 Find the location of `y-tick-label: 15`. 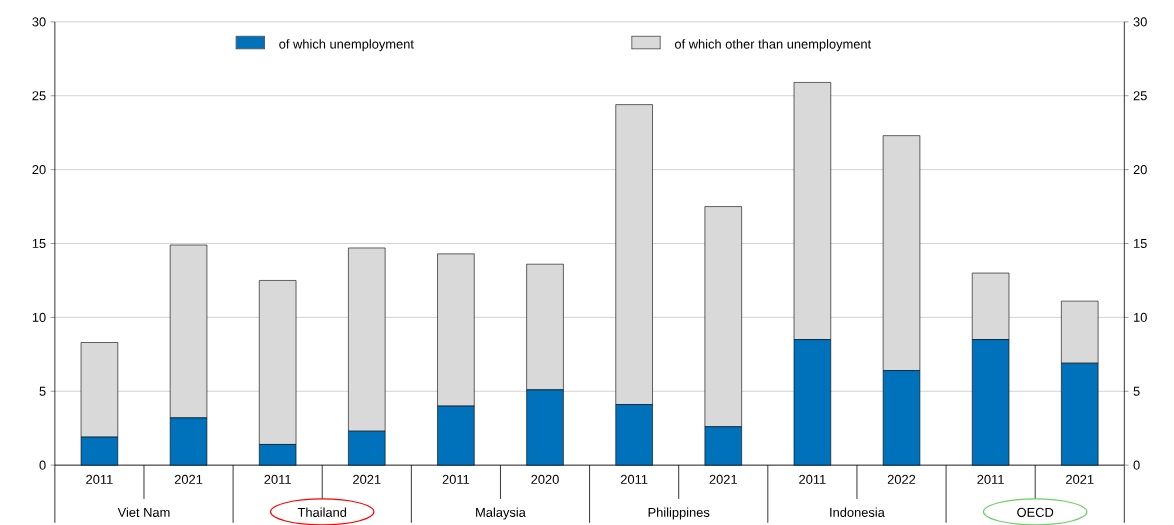

y-tick-label: 15 is located at coordinates (39, 243).